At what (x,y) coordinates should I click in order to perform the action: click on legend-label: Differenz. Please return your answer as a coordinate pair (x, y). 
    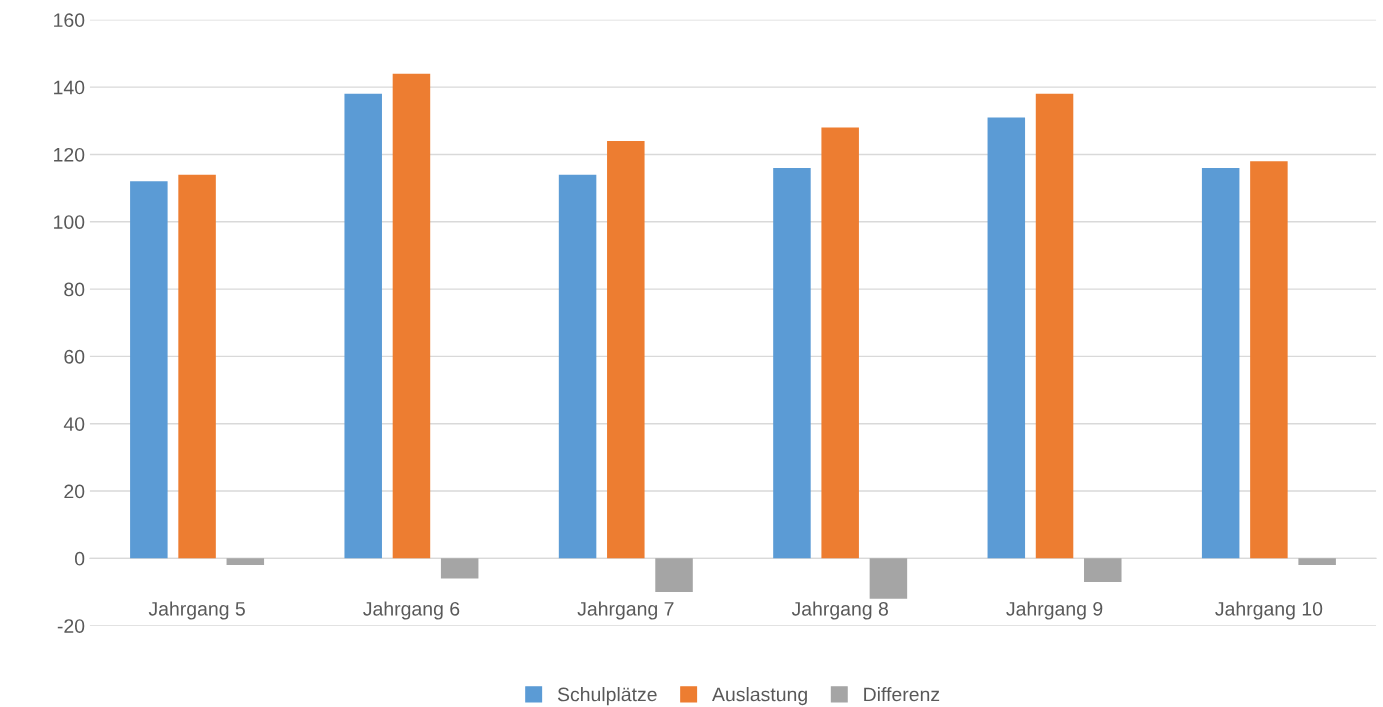
    Looking at the image, I should click on (902, 694).